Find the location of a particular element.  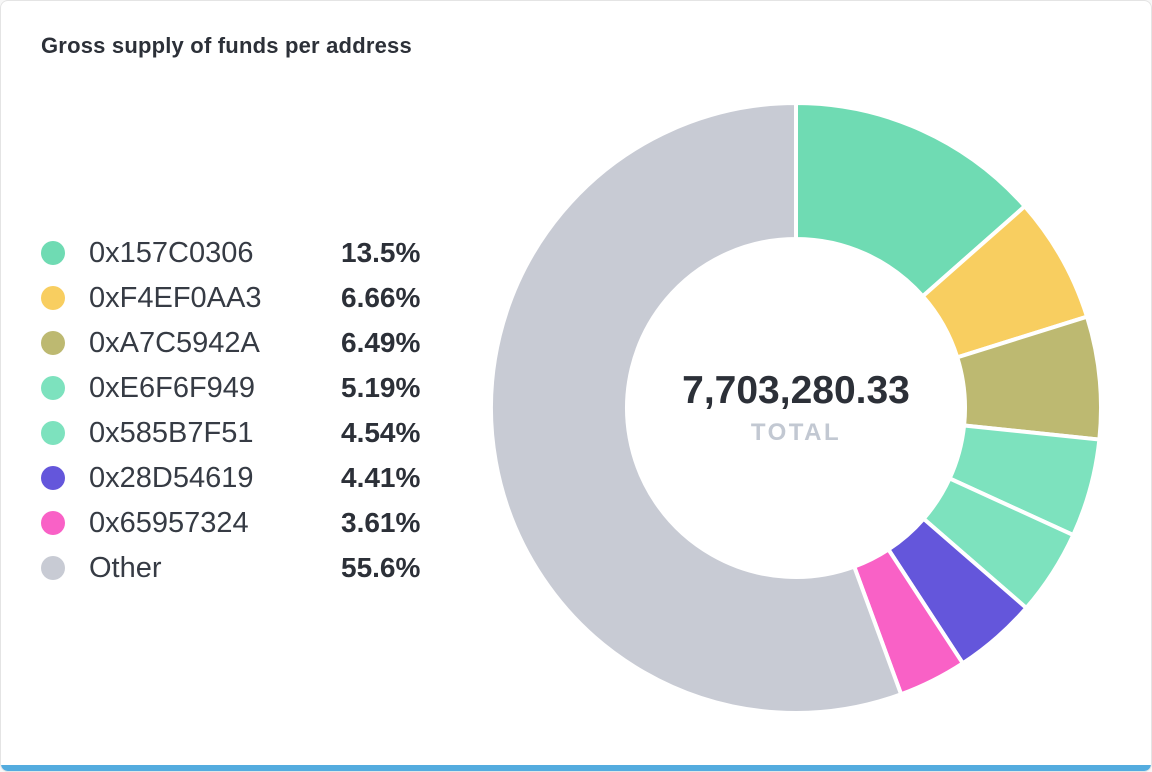

legend-item: 0x585B7F51 4.54% is located at coordinates (230, 433).